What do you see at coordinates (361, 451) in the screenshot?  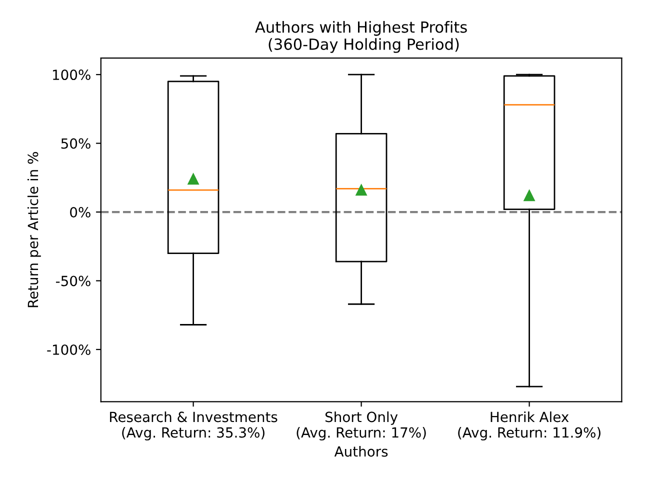 I see `x-axis-title: Authors` at bounding box center [361, 451].